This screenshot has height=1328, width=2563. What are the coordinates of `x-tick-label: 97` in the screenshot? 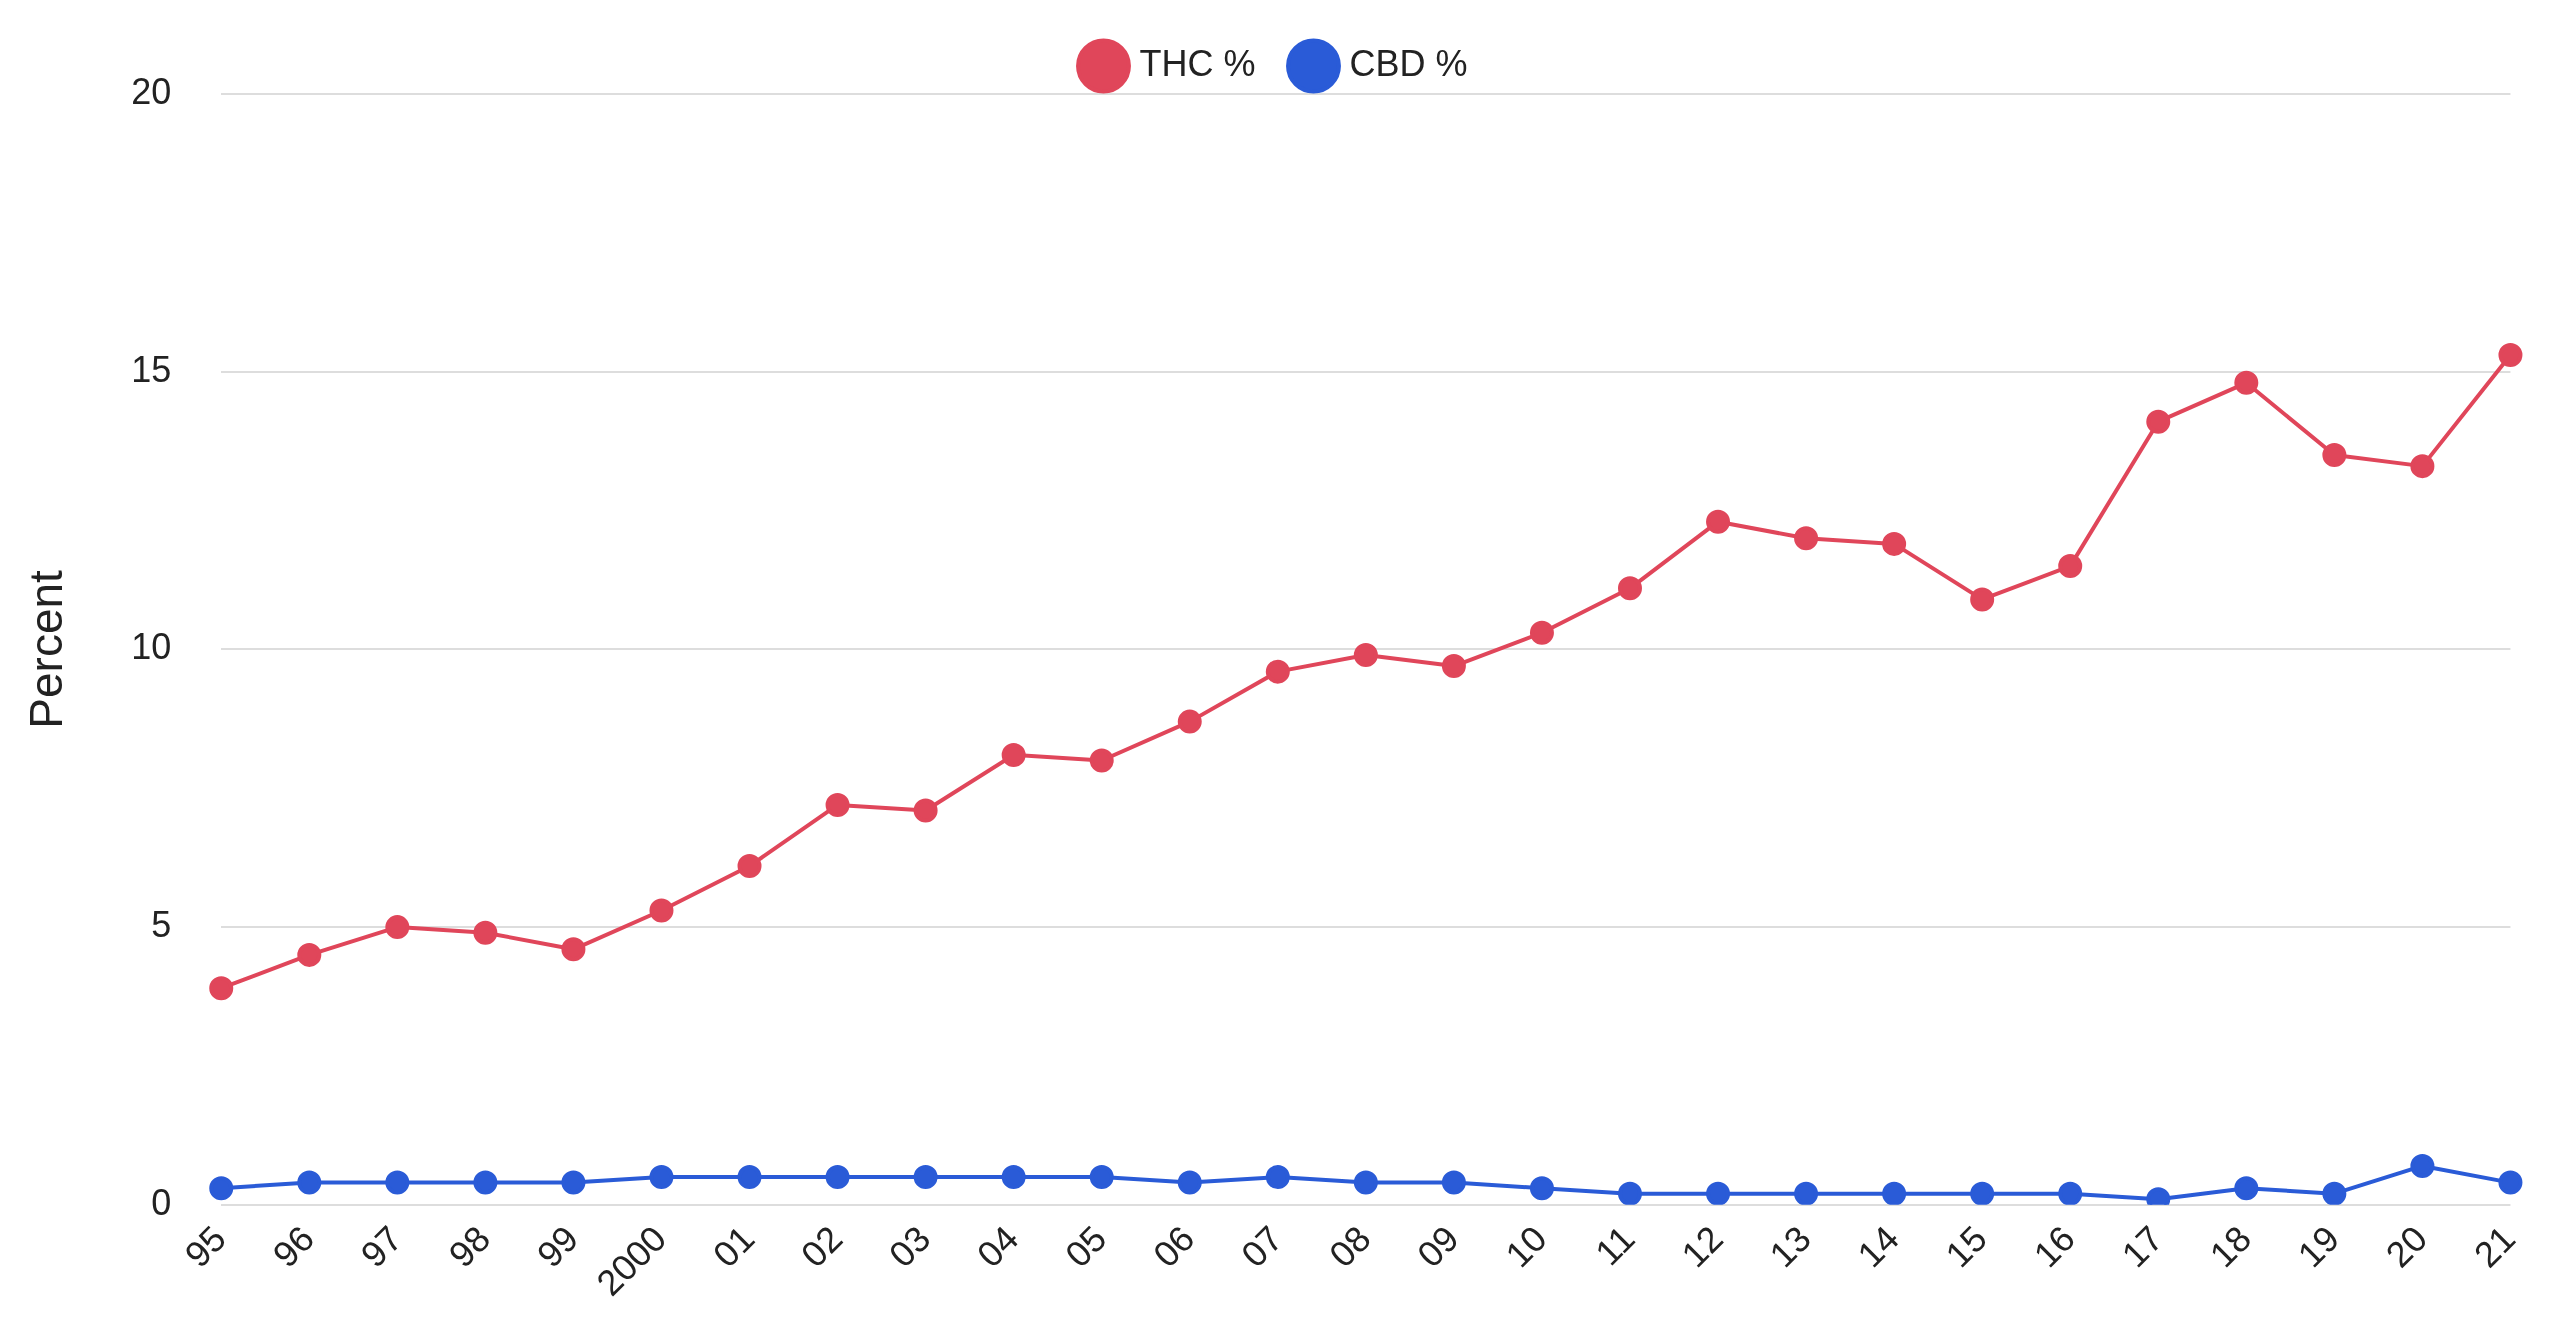 It's located at (381, 1246).